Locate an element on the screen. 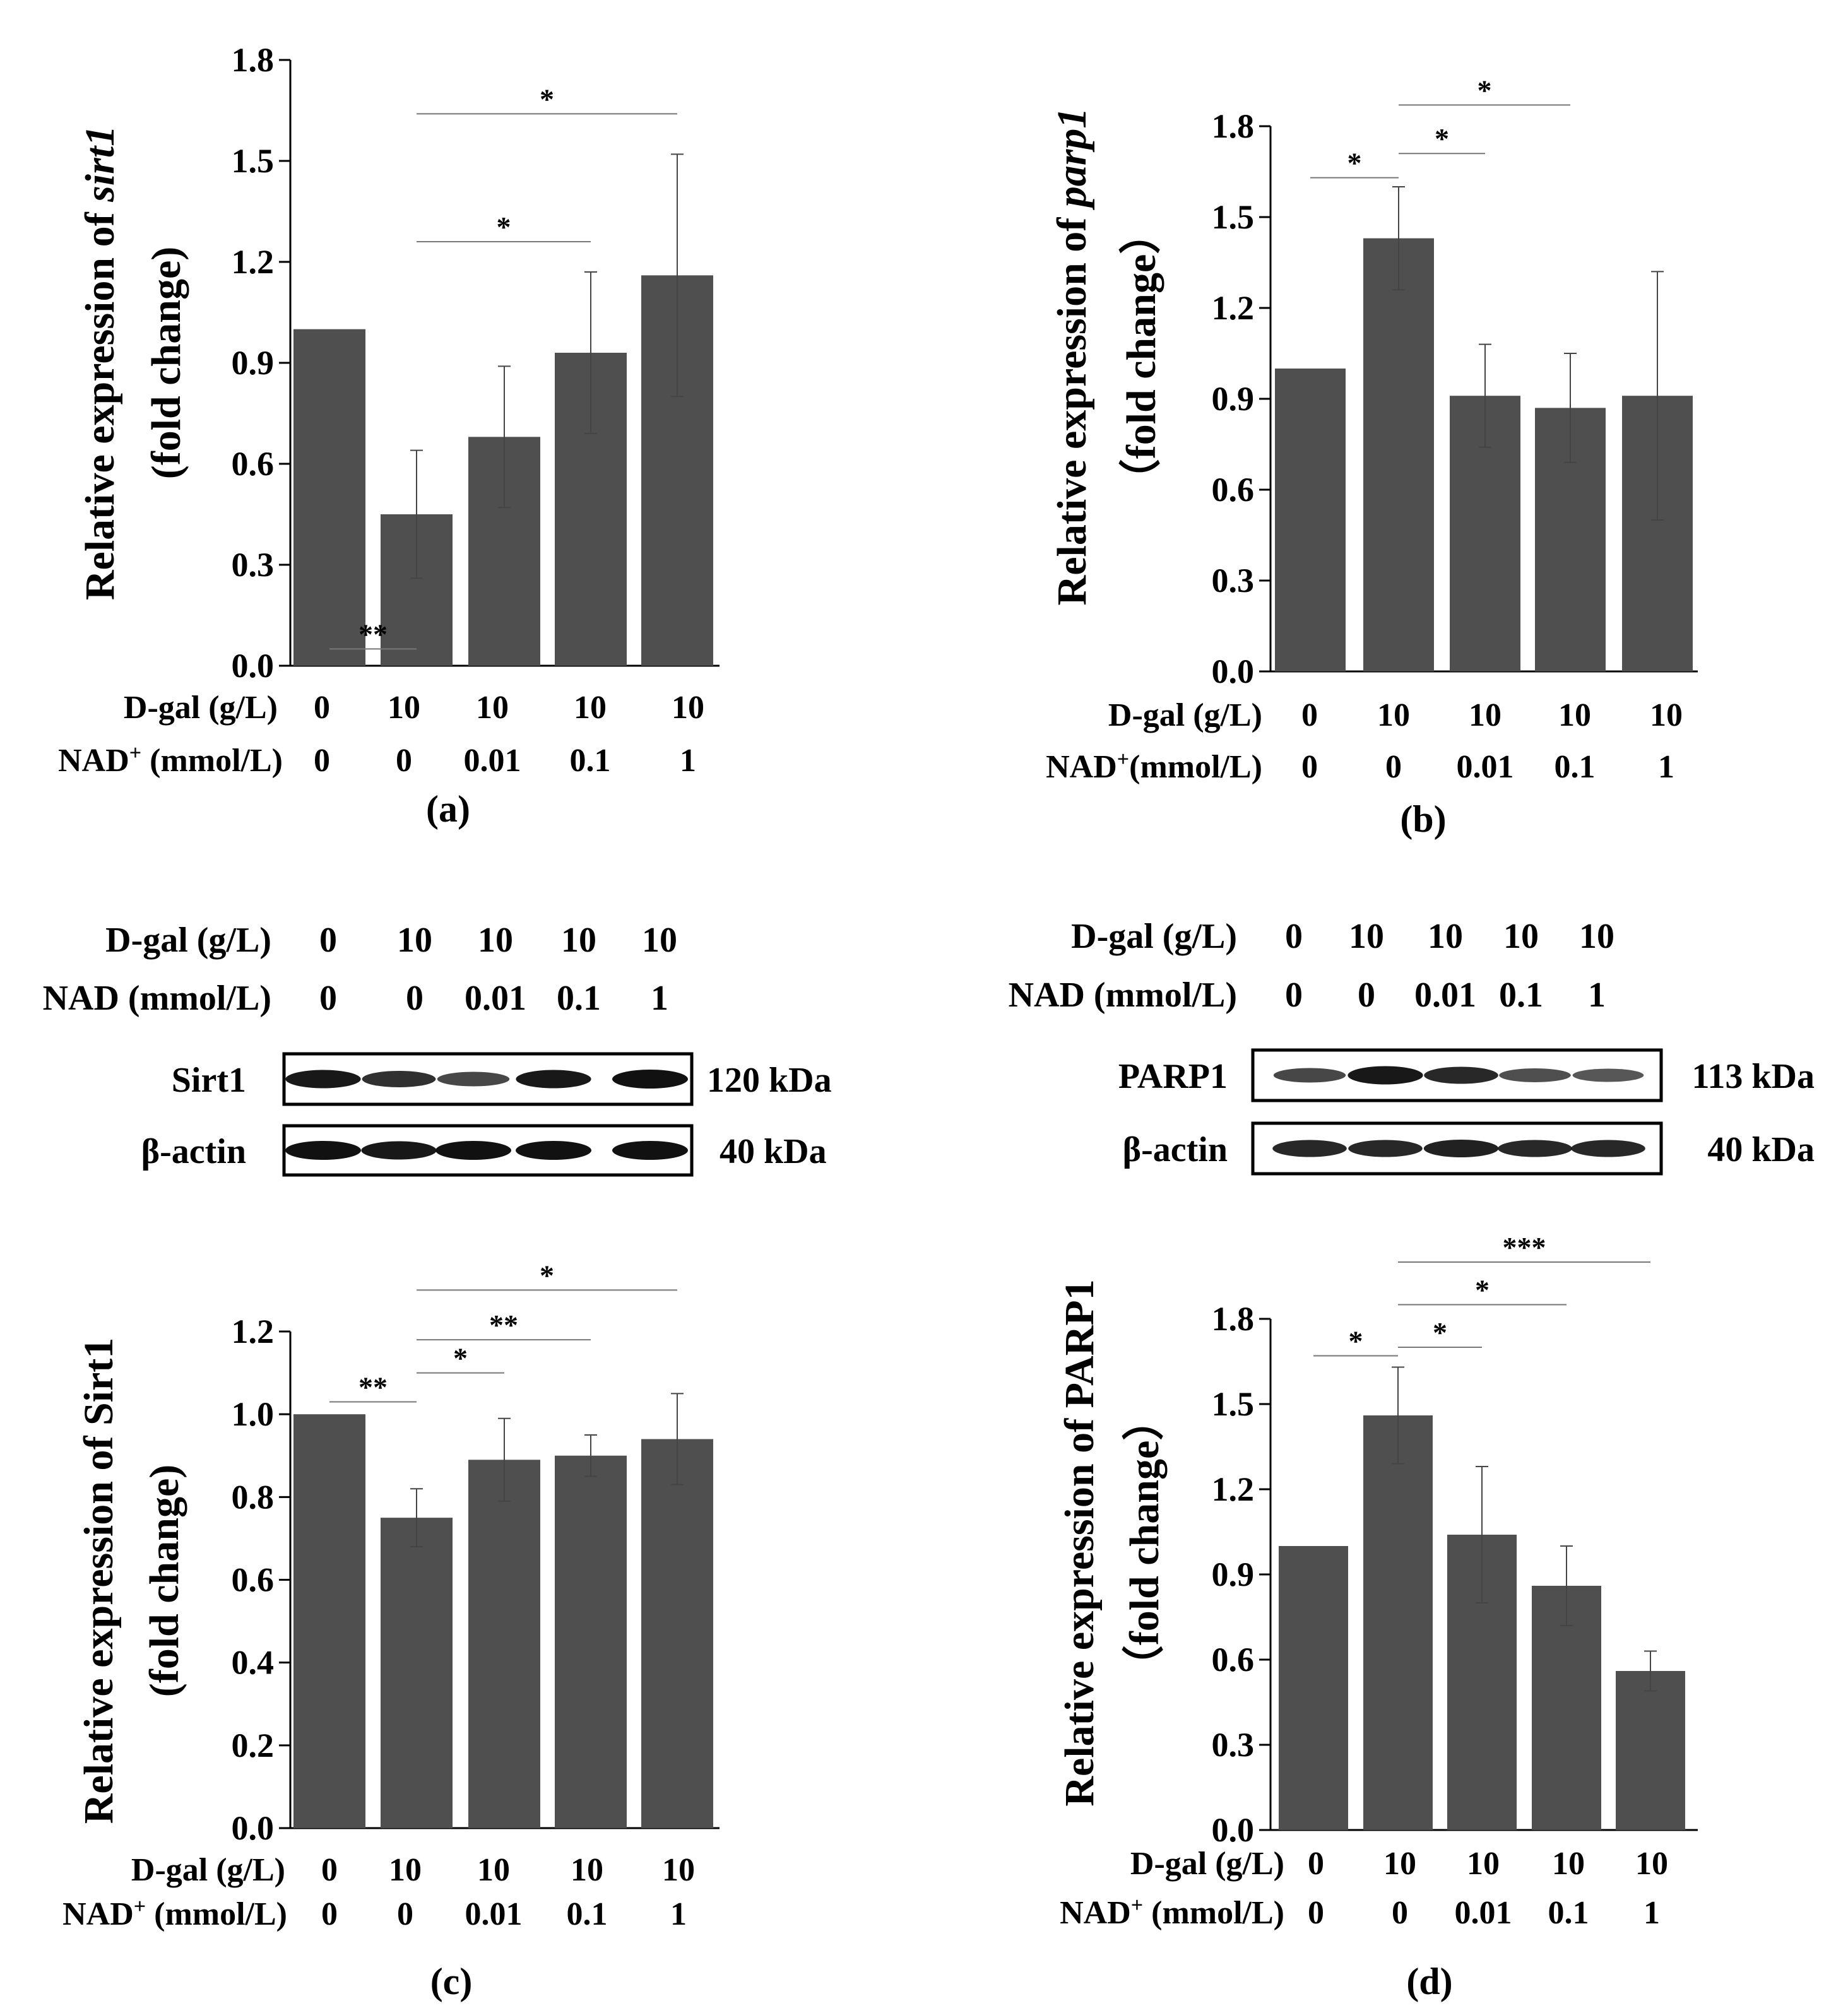  blot-dgal-value-2: 10 is located at coordinates (1446, 937).